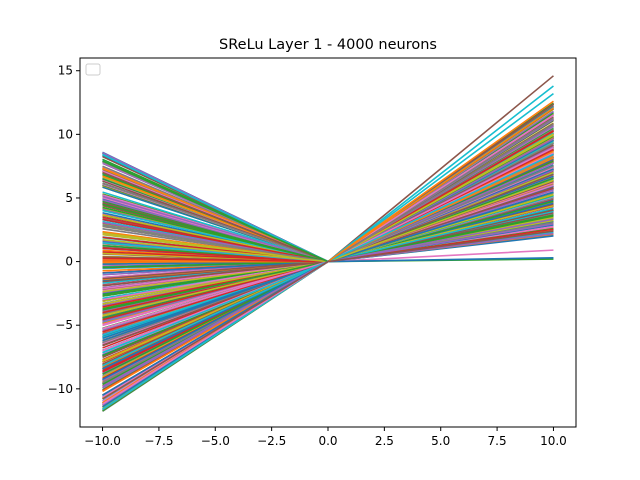  What do you see at coordinates (327, 441) in the screenshot?
I see `x-tick-label: 0.0` at bounding box center [327, 441].